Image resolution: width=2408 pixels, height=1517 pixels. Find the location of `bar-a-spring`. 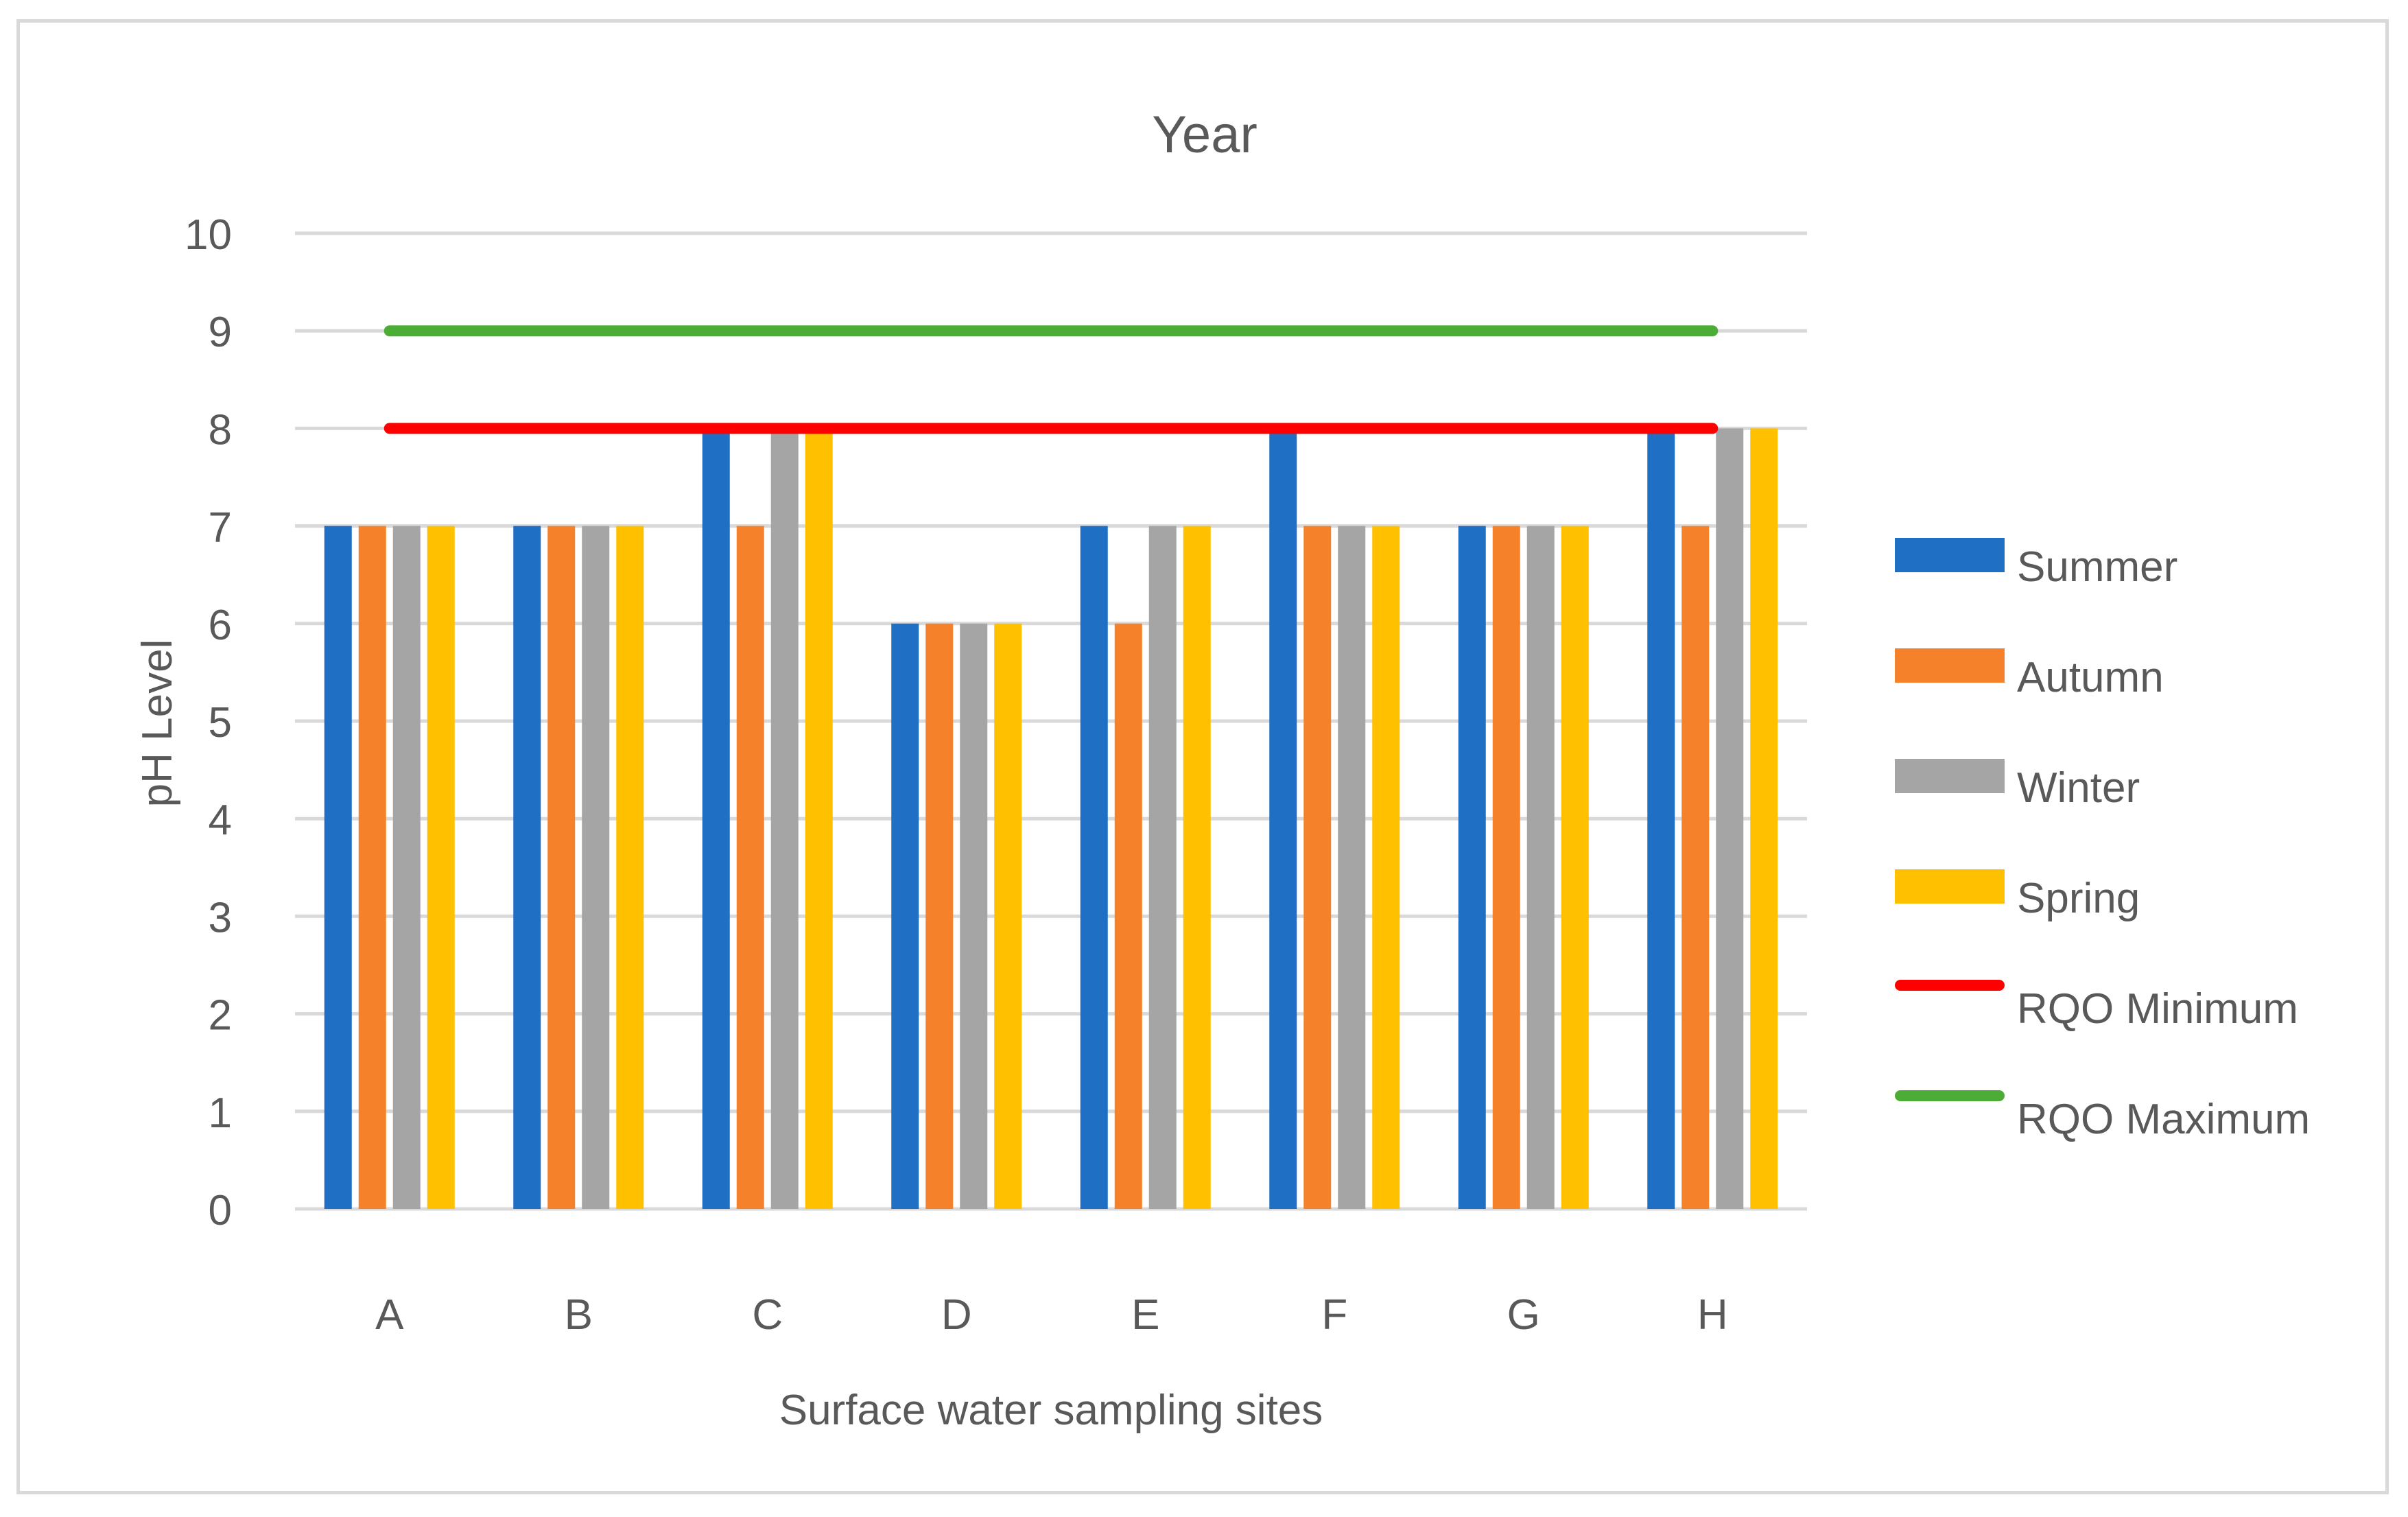

bar-a-spring is located at coordinates (441, 867).